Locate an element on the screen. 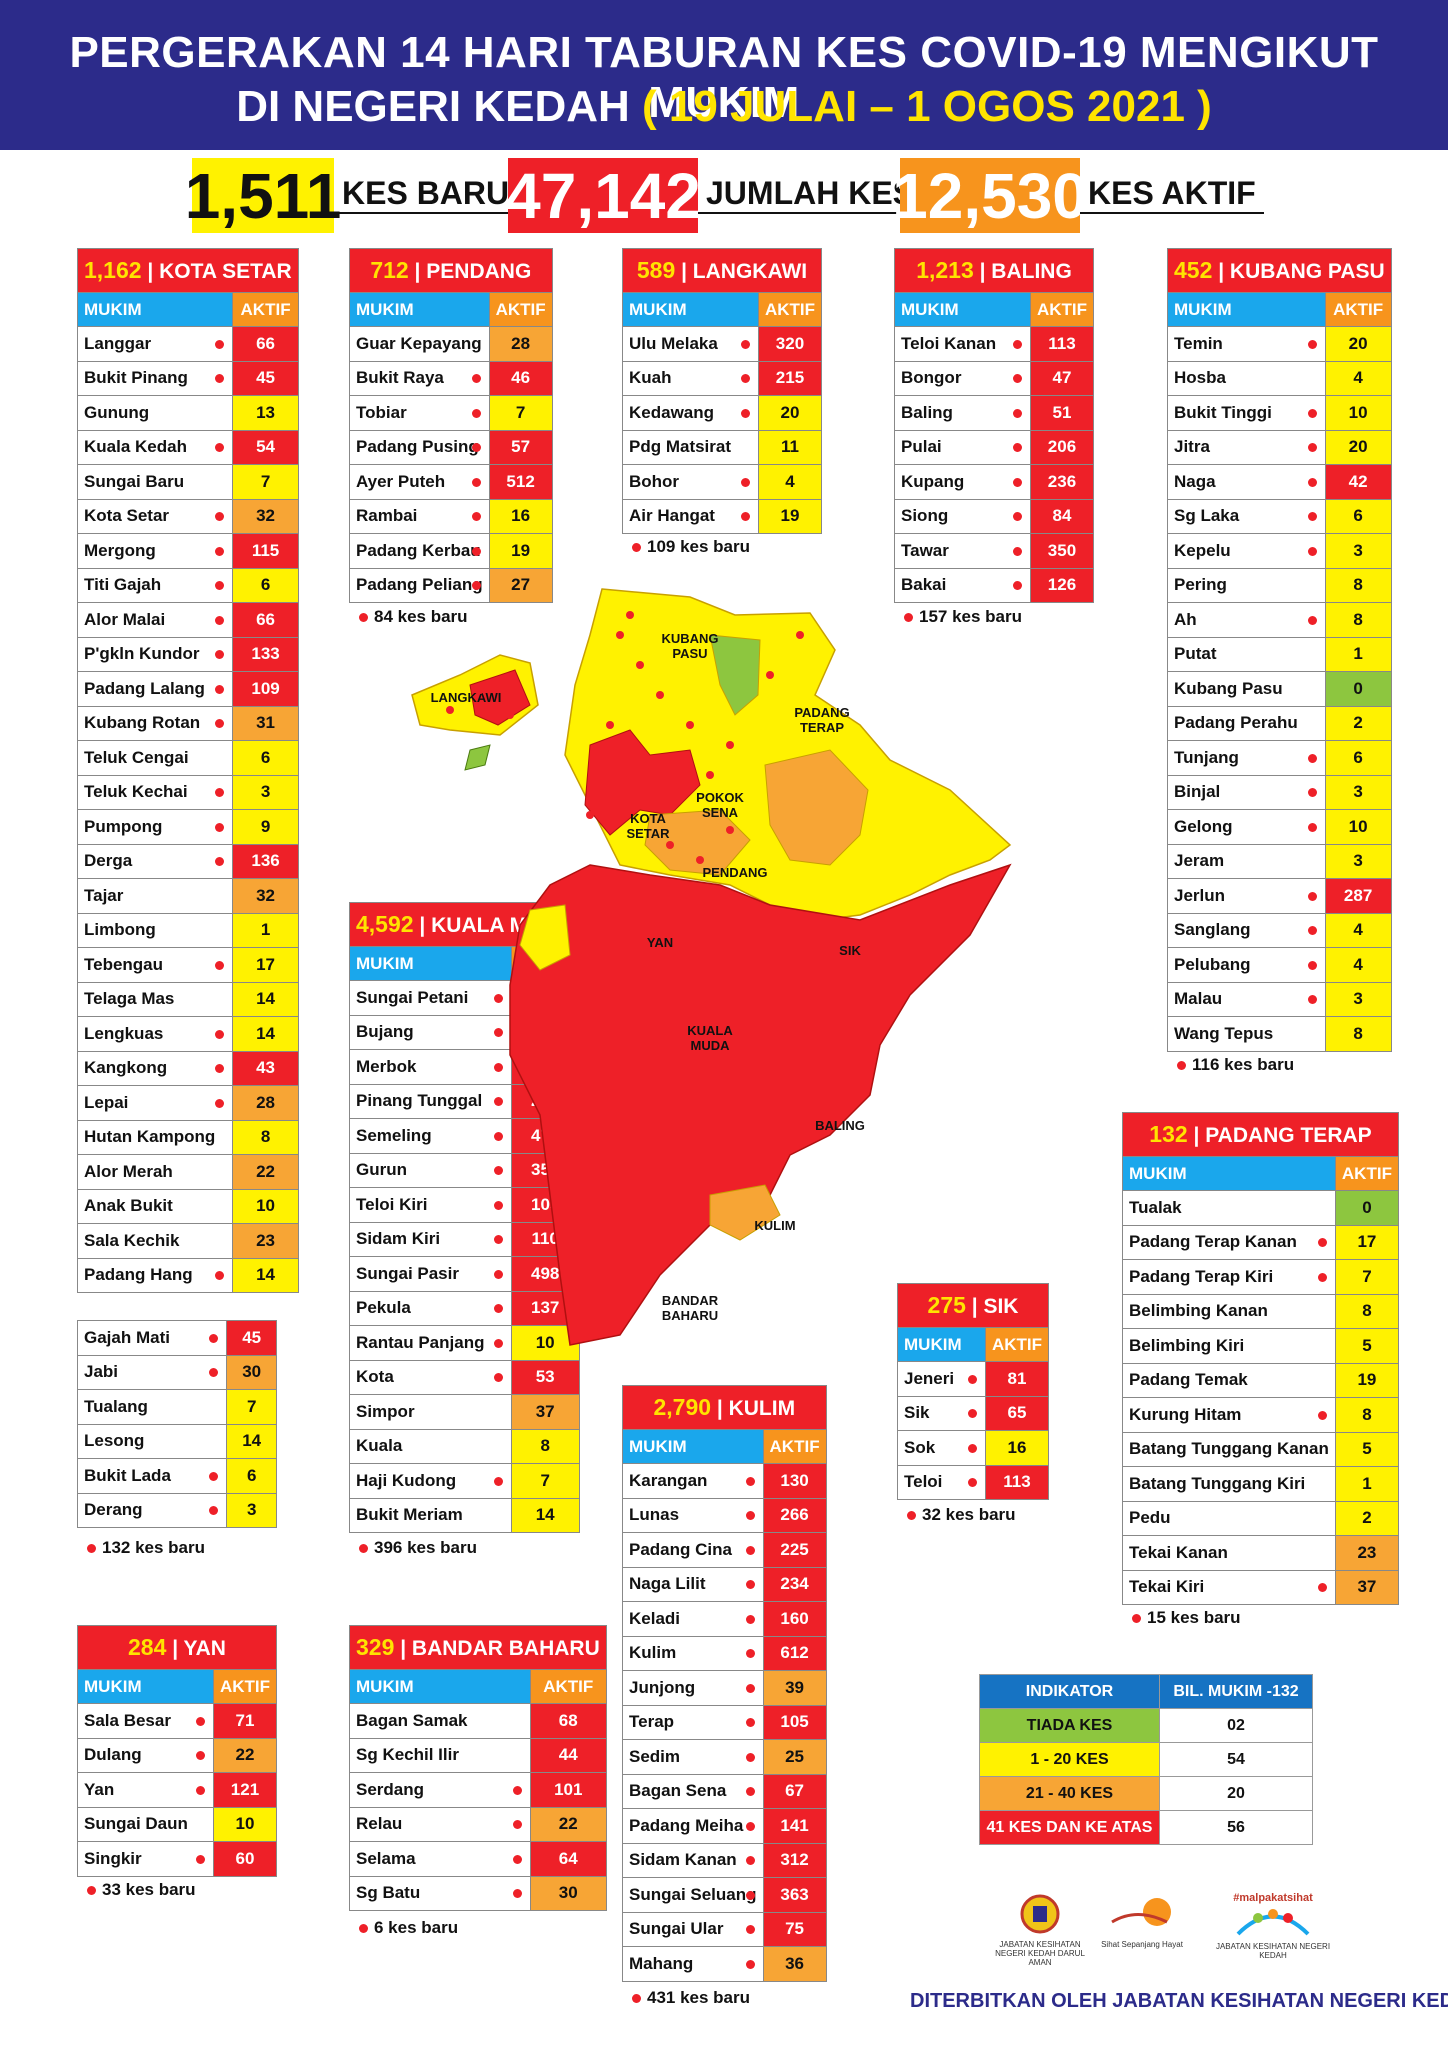  district-name: | BANDAR BAHARU is located at coordinates (497, 1648).